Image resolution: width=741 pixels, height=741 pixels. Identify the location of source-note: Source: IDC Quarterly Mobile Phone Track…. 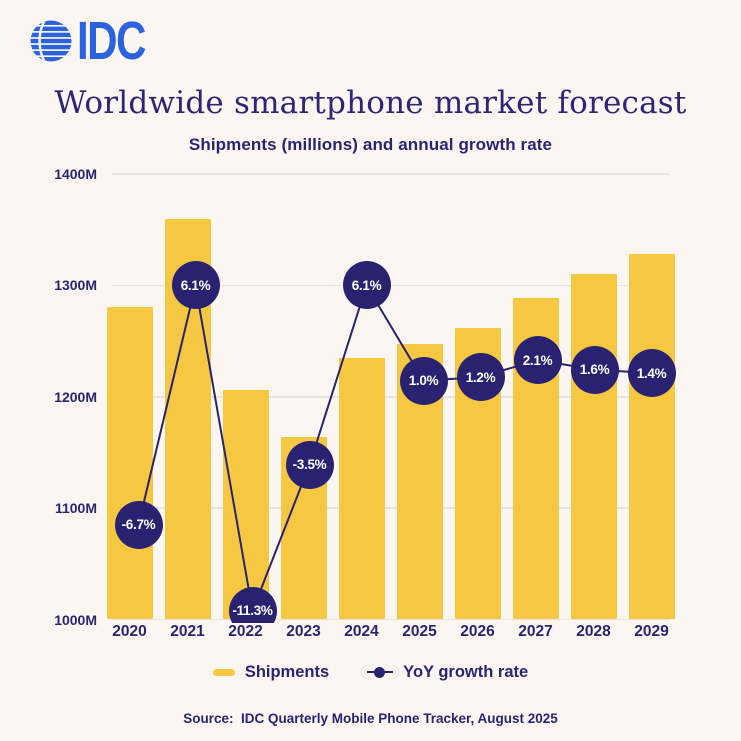
(370, 718).